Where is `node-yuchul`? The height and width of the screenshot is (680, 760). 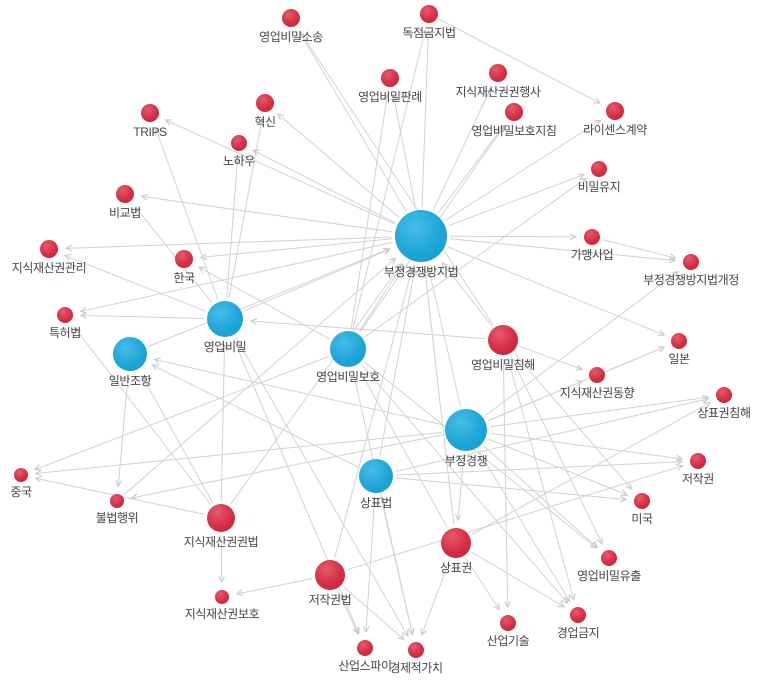 node-yuchul is located at coordinates (609, 558).